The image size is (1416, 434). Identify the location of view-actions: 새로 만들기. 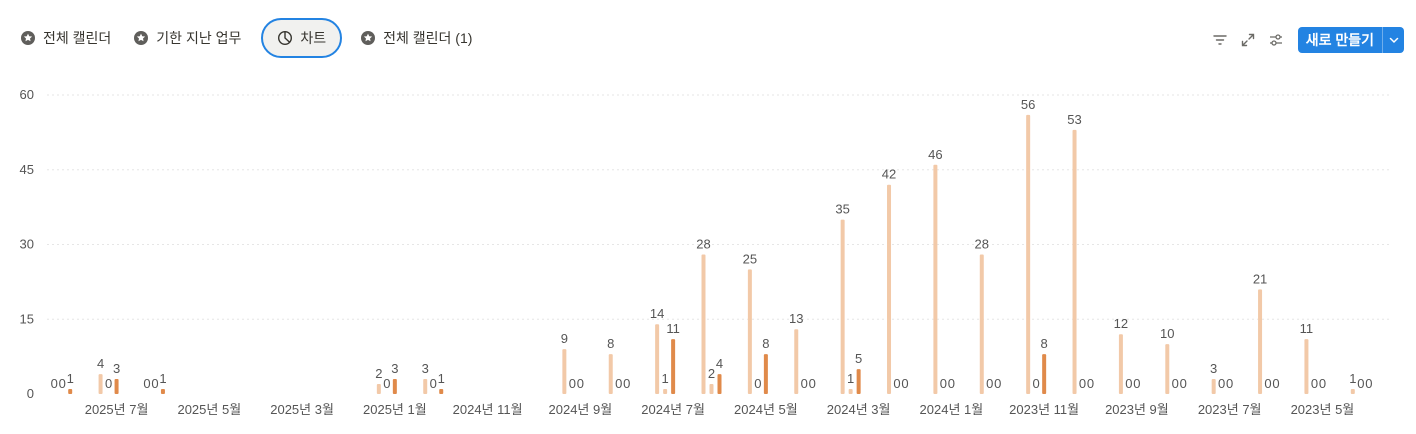
(1305, 40).